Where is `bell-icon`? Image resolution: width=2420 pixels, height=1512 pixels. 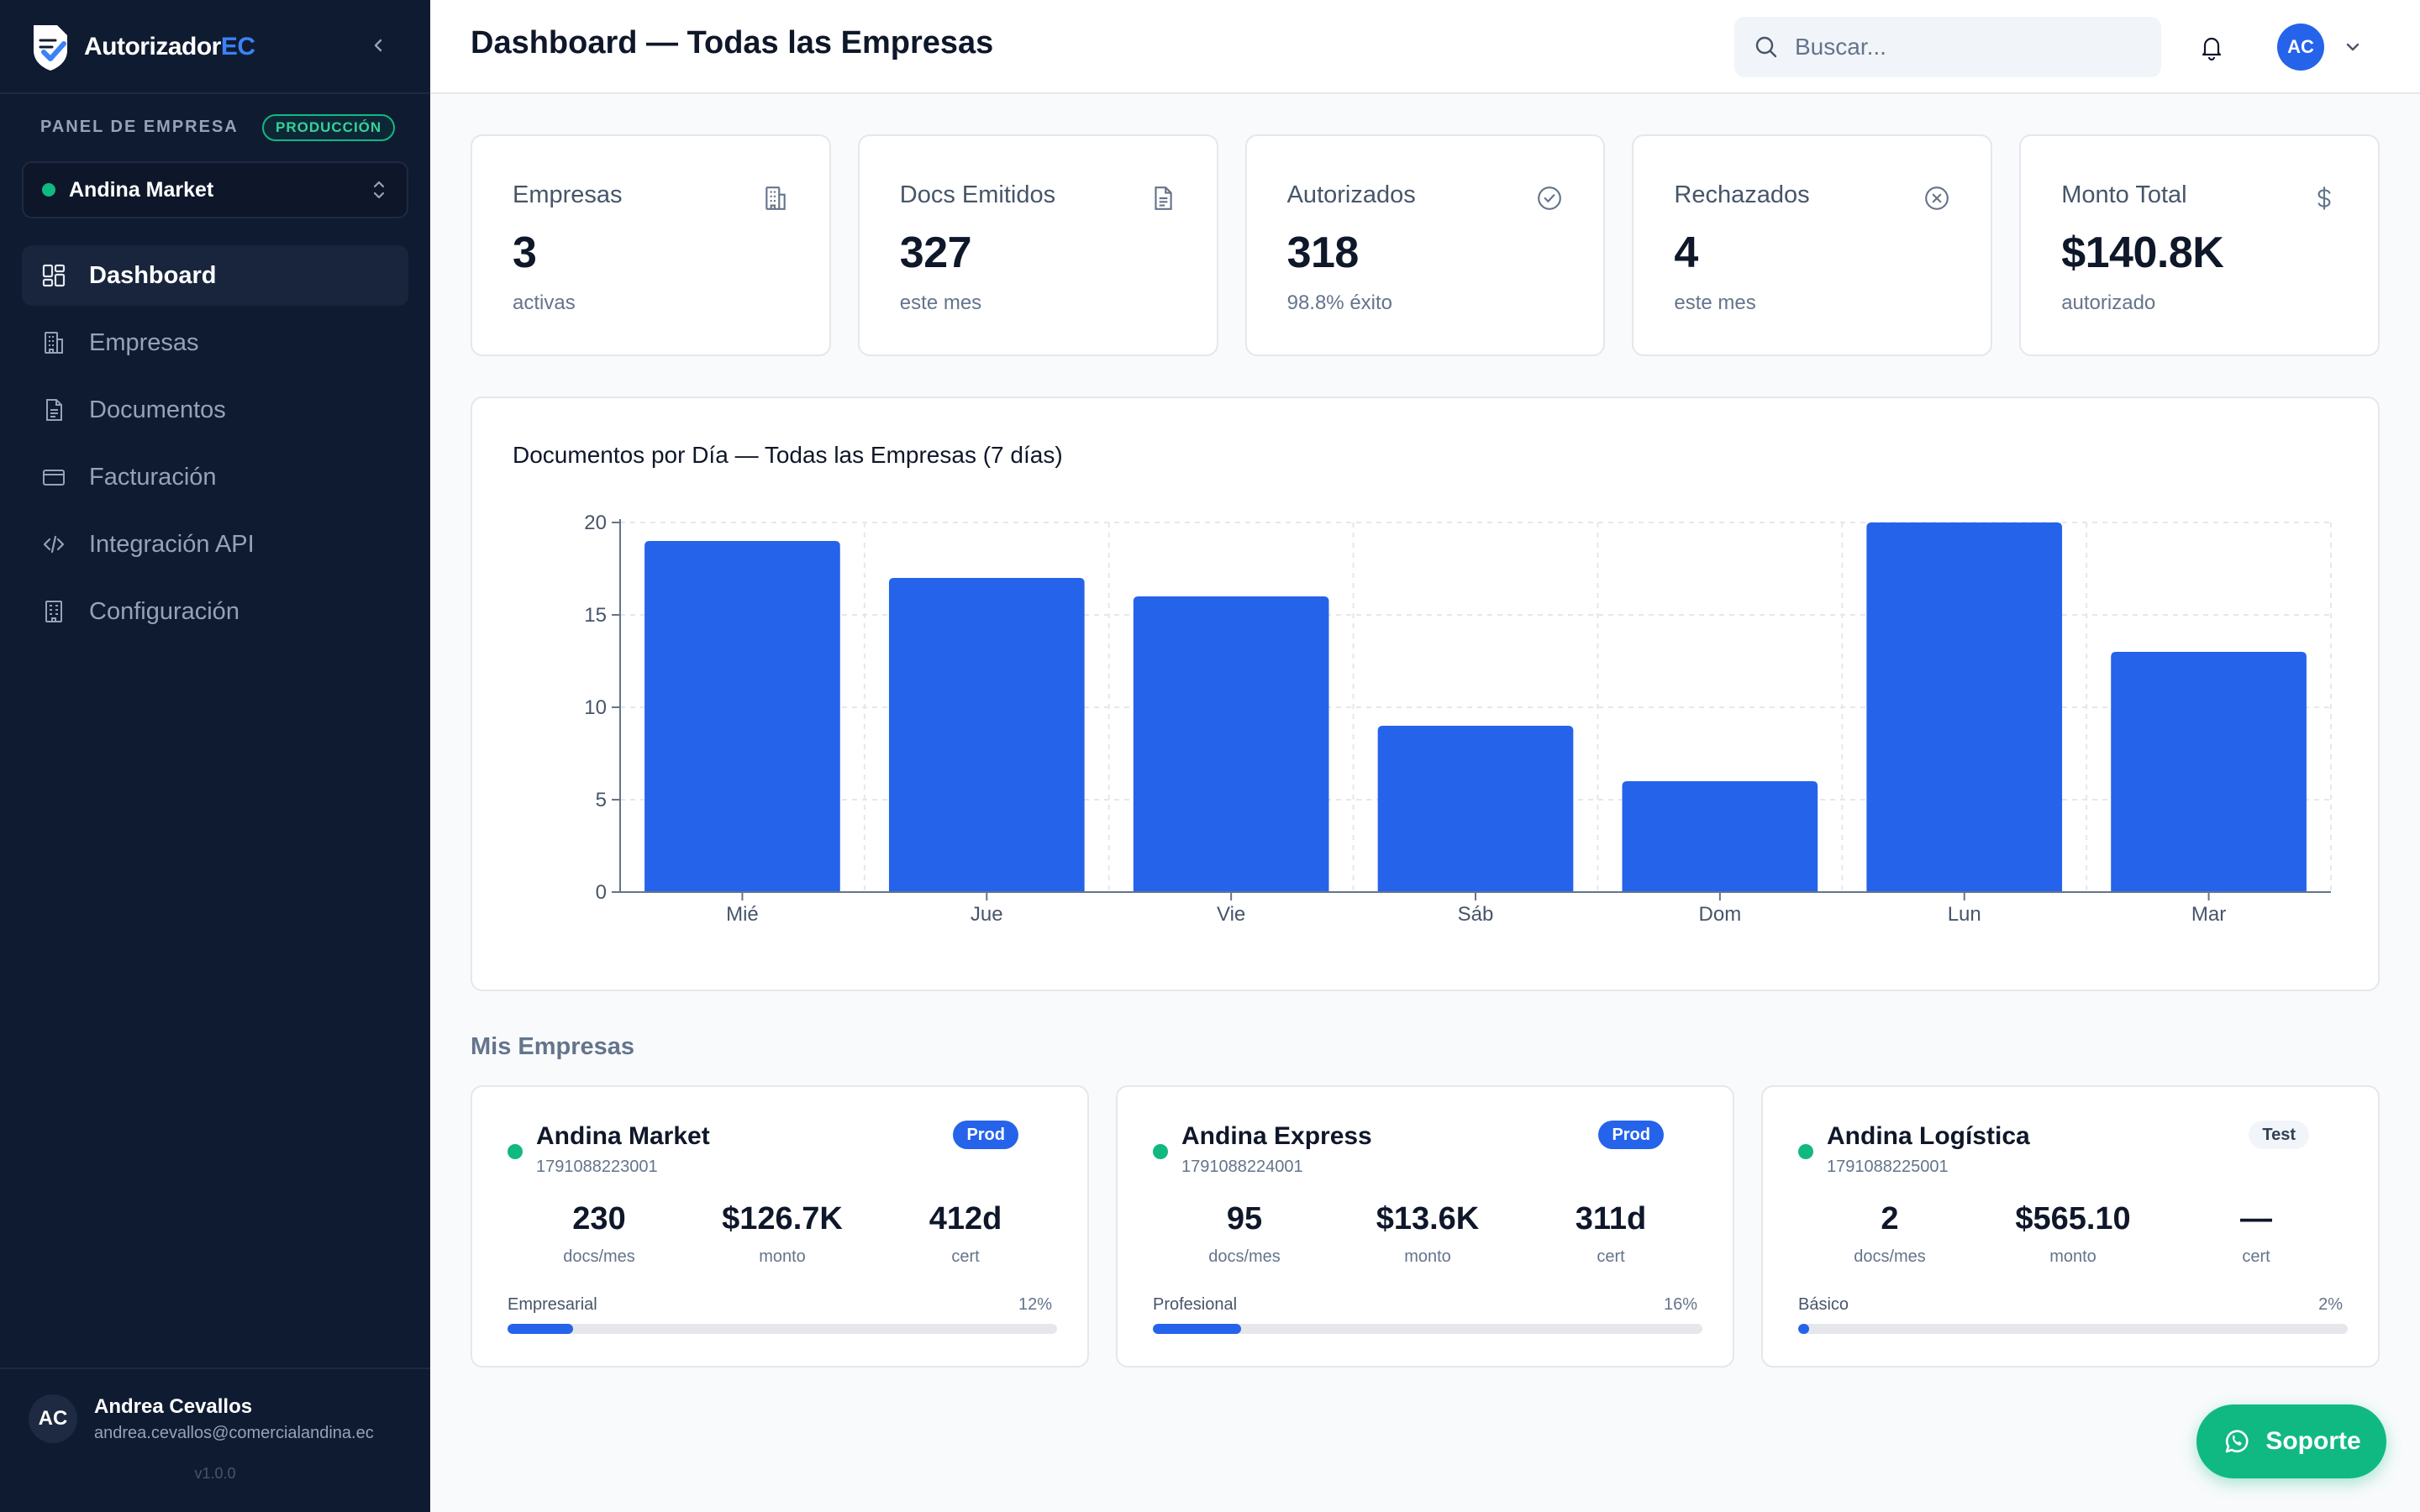
bell-icon is located at coordinates (2212, 49).